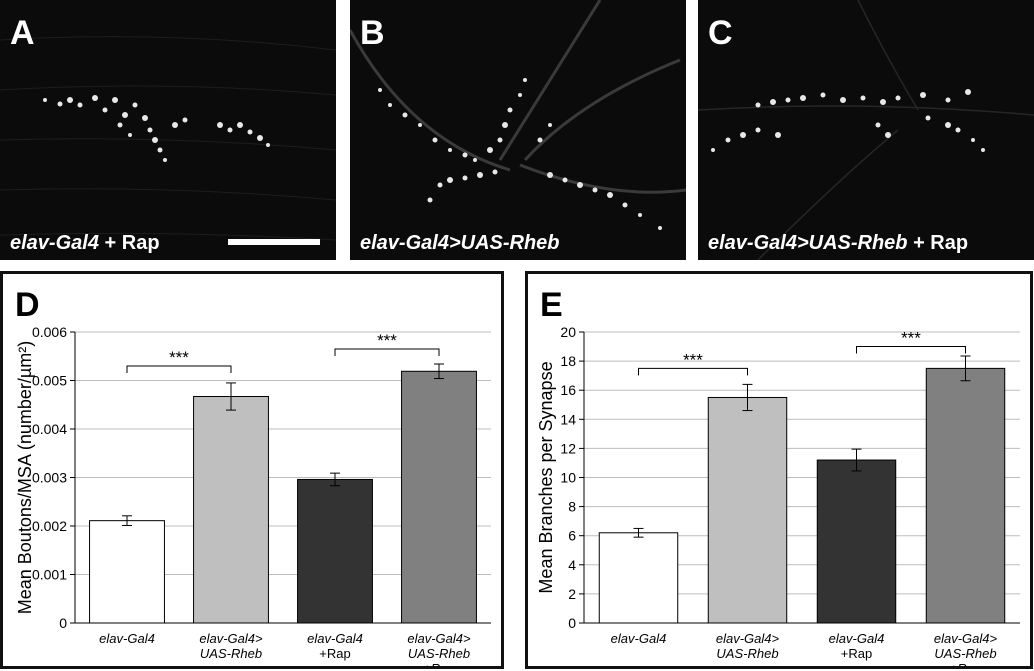 The image size is (1034, 671). What do you see at coordinates (274, 242) in the screenshot?
I see `scale-bar` at bounding box center [274, 242].